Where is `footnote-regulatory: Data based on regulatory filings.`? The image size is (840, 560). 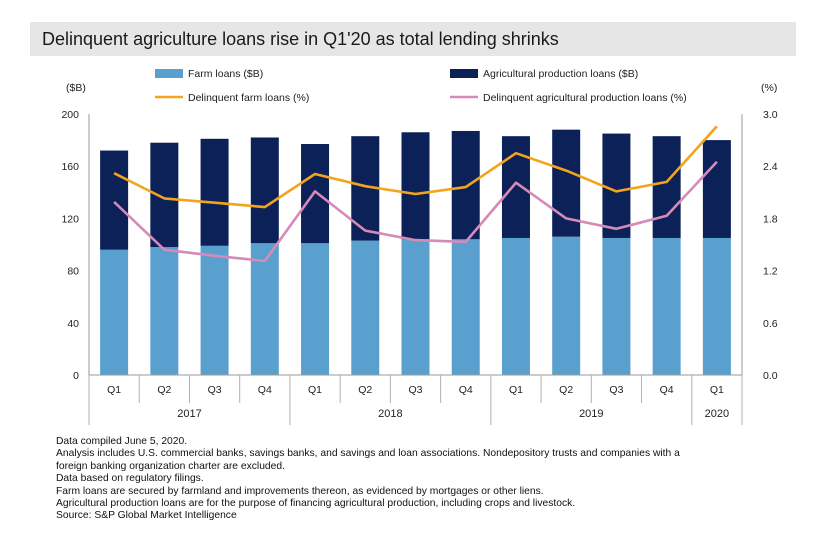
footnote-regulatory: Data based on regulatory filings. is located at coordinates (130, 479).